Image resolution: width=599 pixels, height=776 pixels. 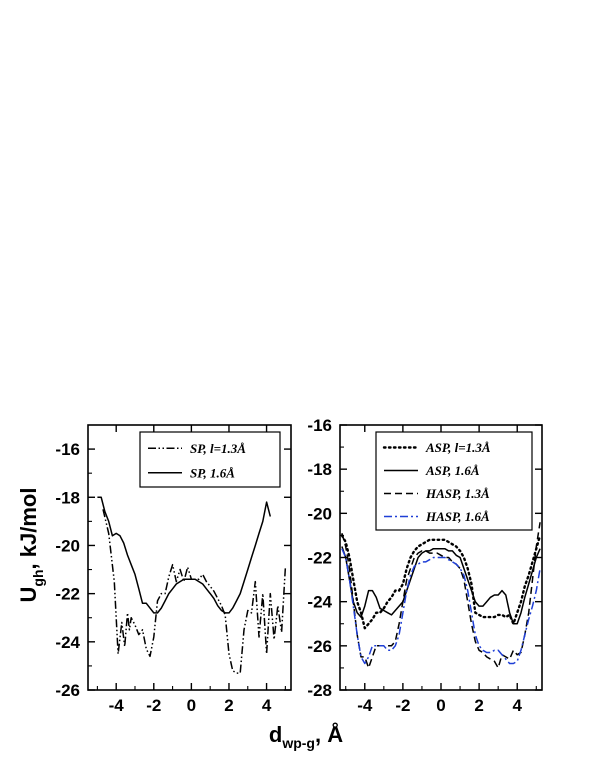 What do you see at coordinates (329, 734) in the screenshot?
I see `x-axis-title-rest: , Å` at bounding box center [329, 734].